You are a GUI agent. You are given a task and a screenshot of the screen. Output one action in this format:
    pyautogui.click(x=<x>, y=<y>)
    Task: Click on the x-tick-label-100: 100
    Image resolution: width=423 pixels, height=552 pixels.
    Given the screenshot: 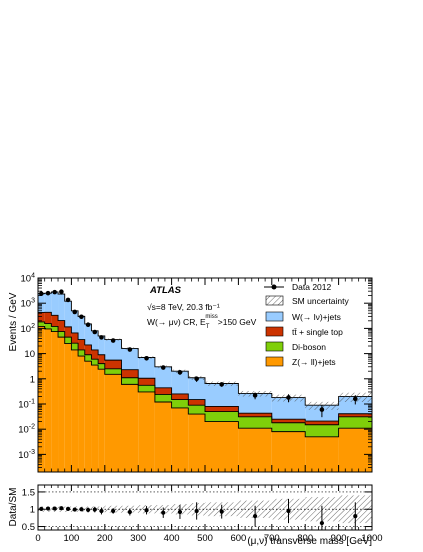 What is the action you would take?
    pyautogui.click(x=71, y=538)
    